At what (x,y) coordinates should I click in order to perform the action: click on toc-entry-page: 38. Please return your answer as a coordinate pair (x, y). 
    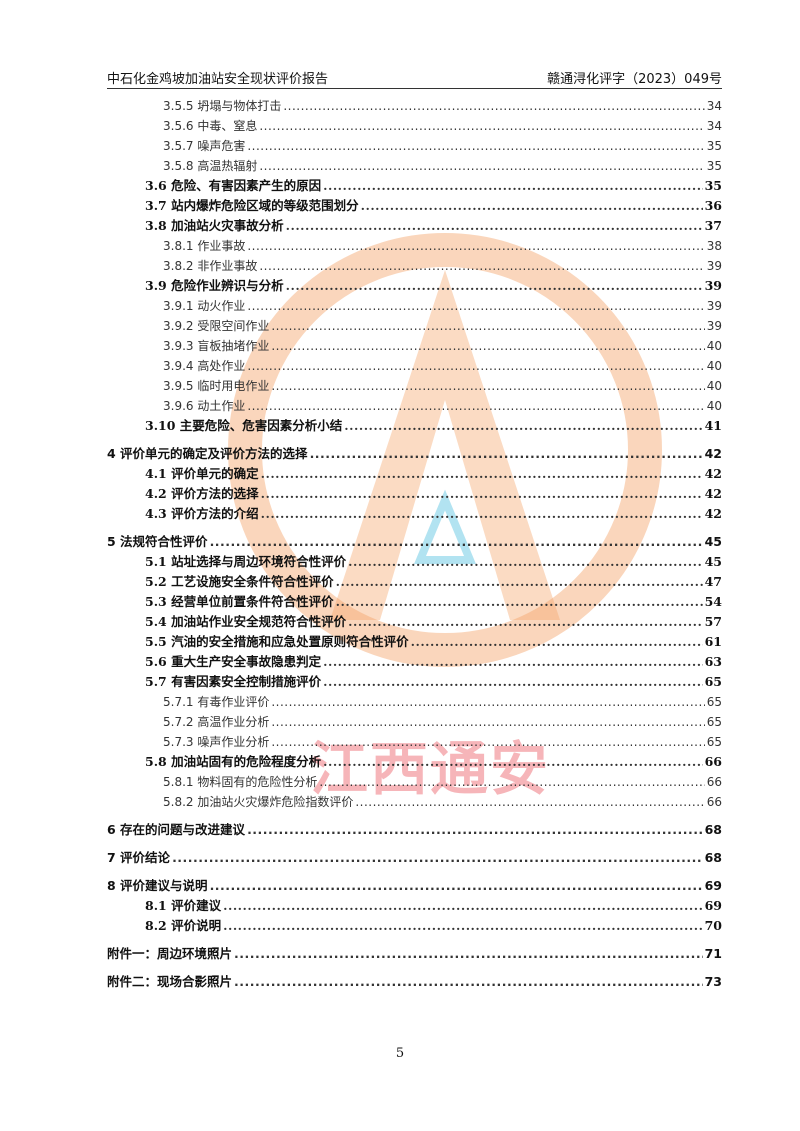
    Looking at the image, I should click on (714, 246).